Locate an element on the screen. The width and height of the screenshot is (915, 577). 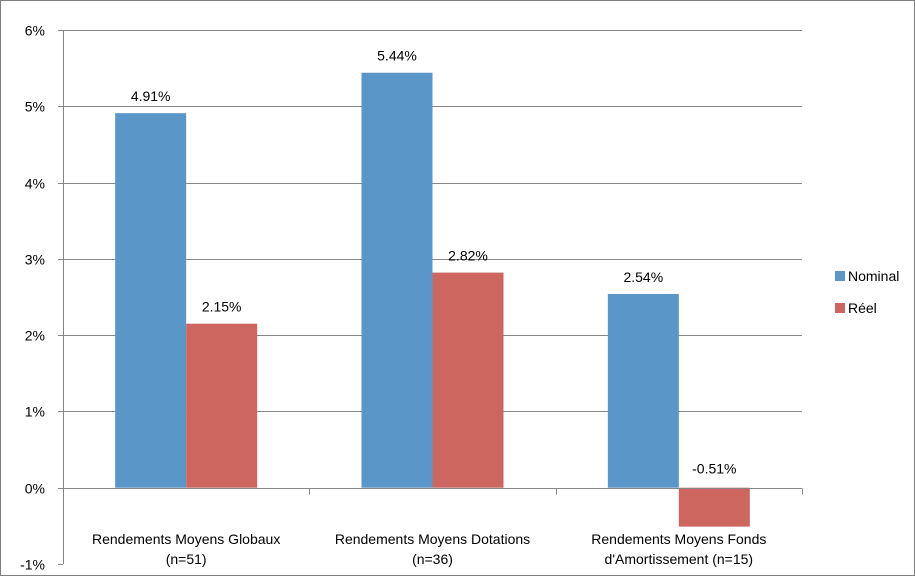
data-label: -0.51% is located at coordinates (714, 469).